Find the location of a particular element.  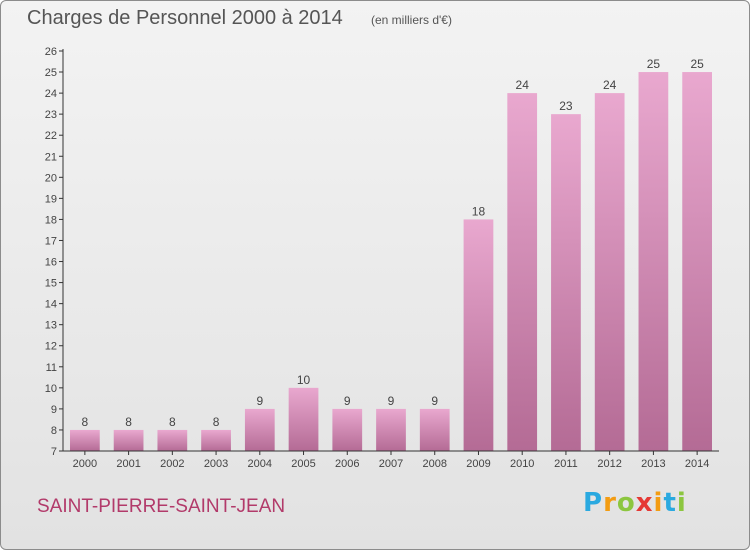

data-label-2002: 8 is located at coordinates (172, 422).